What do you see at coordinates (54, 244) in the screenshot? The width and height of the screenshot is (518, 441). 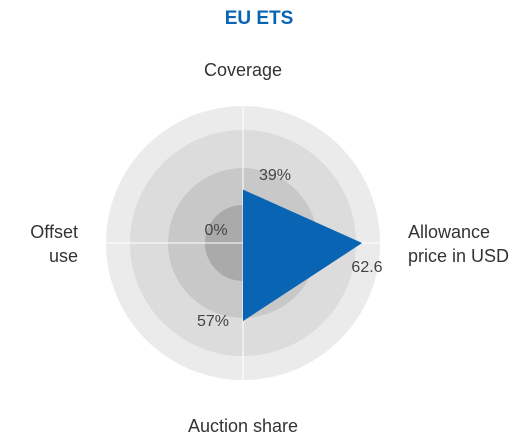 I see `axis-label: Offset use` at bounding box center [54, 244].